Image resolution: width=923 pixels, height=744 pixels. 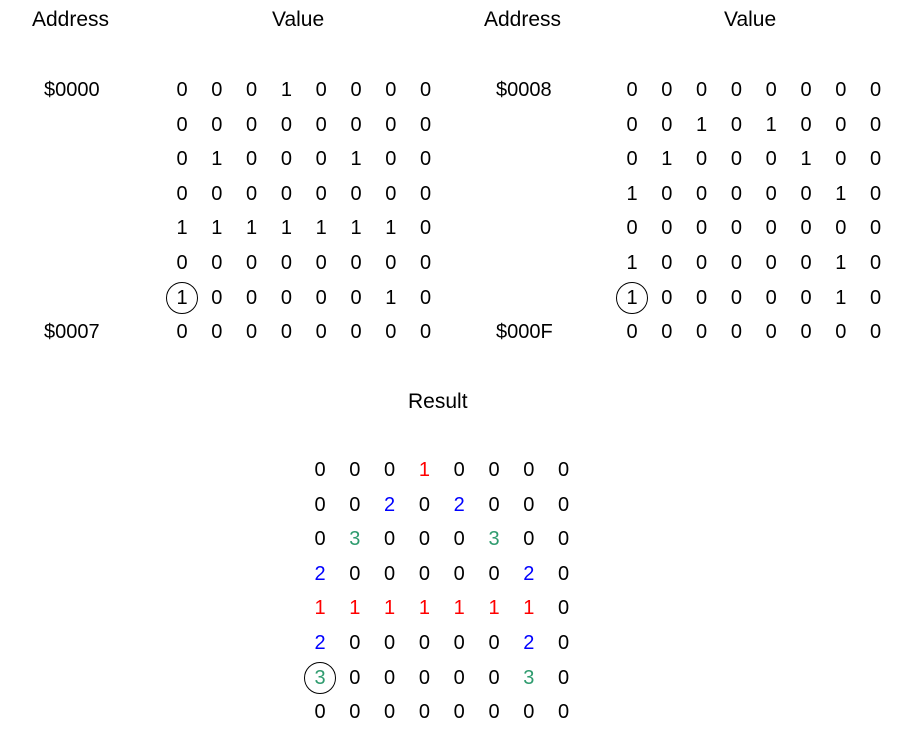 I want to click on right-end-address: $000F, so click(x=524, y=332).